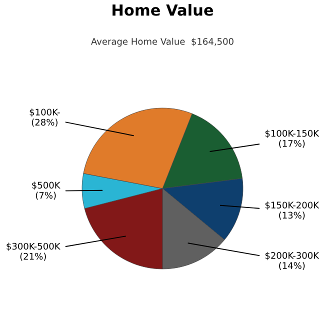  I want to click on data-label: (14%), so click(292, 266).